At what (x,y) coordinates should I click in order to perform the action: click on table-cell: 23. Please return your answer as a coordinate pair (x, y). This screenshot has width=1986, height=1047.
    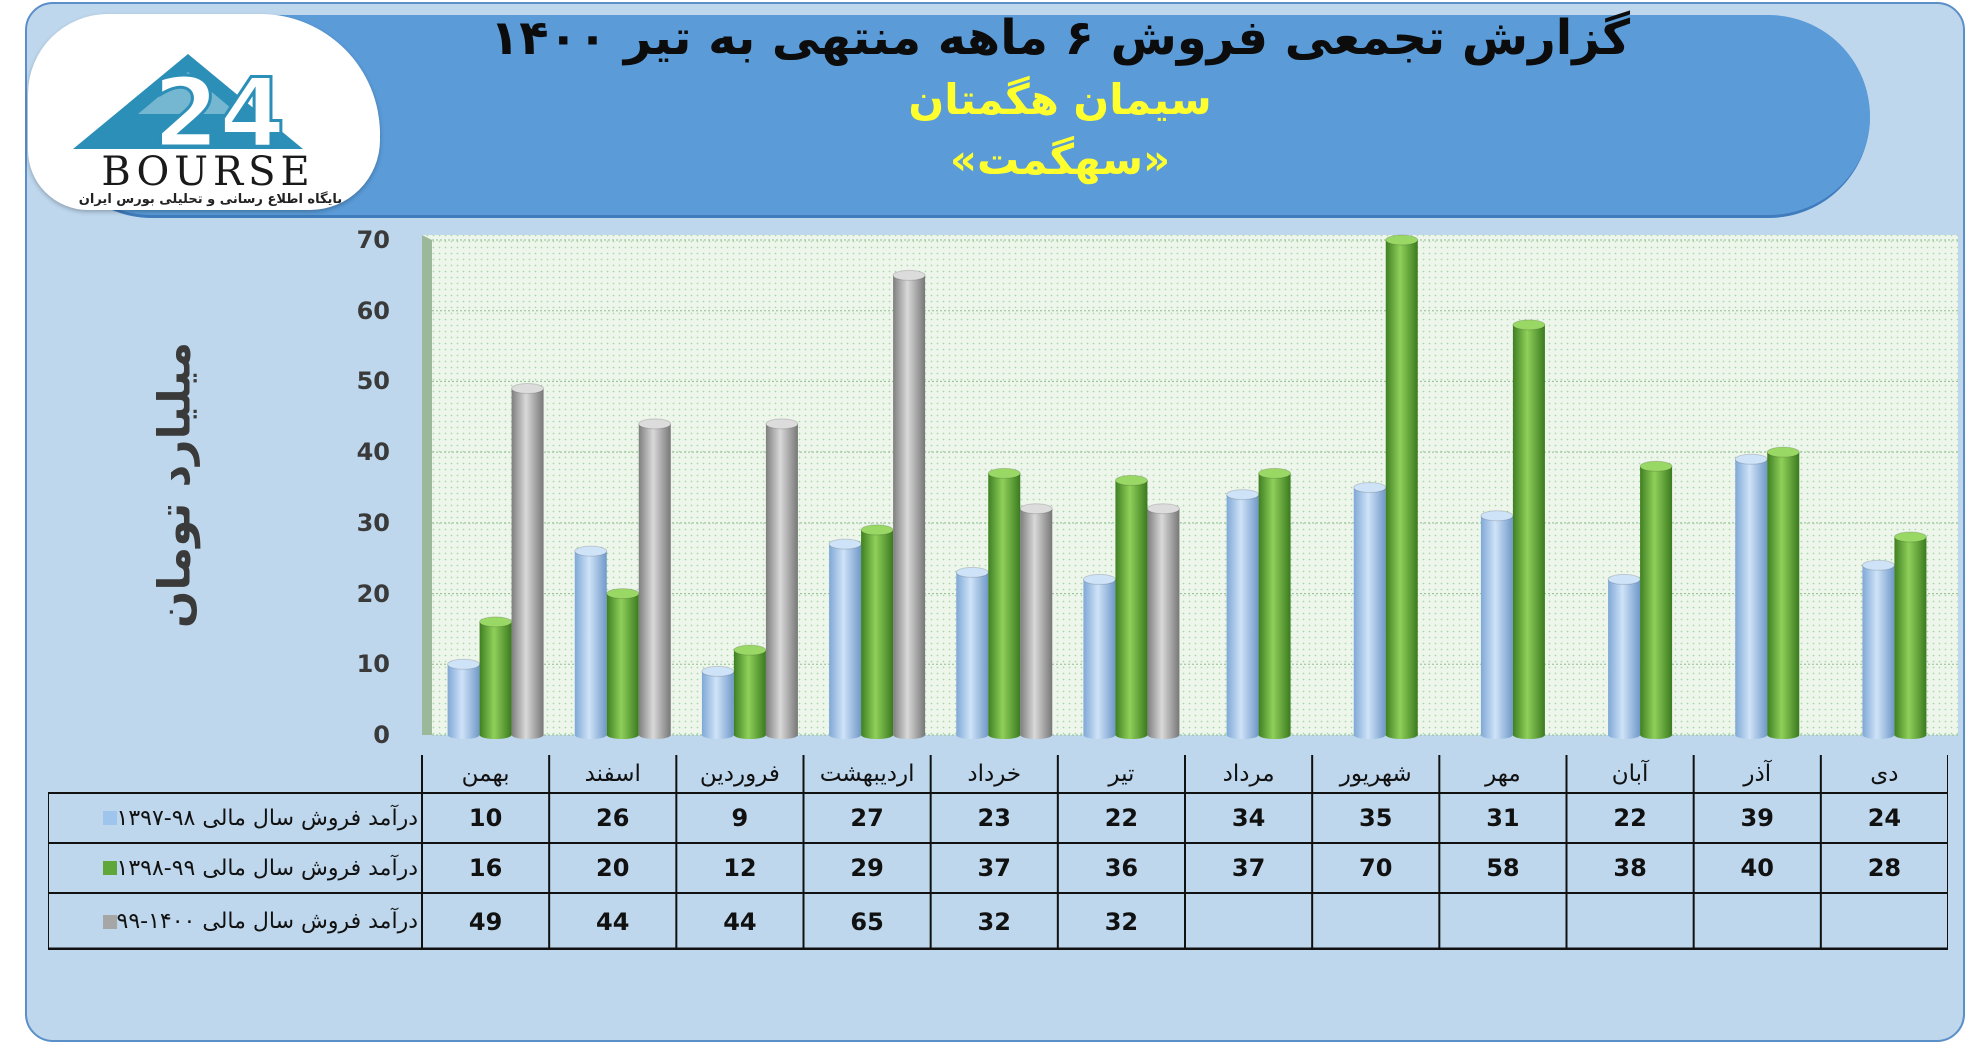
    Looking at the image, I should click on (994, 818).